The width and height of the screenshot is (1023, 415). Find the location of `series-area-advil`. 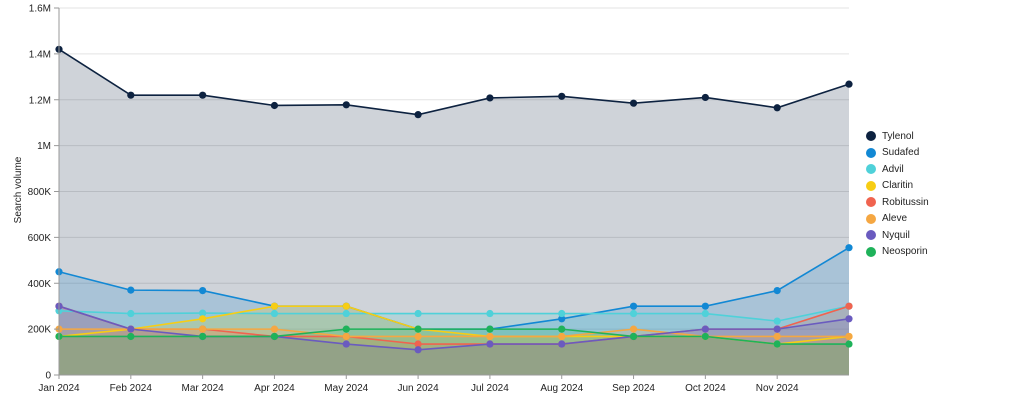

series-area-advil is located at coordinates (454, 340).